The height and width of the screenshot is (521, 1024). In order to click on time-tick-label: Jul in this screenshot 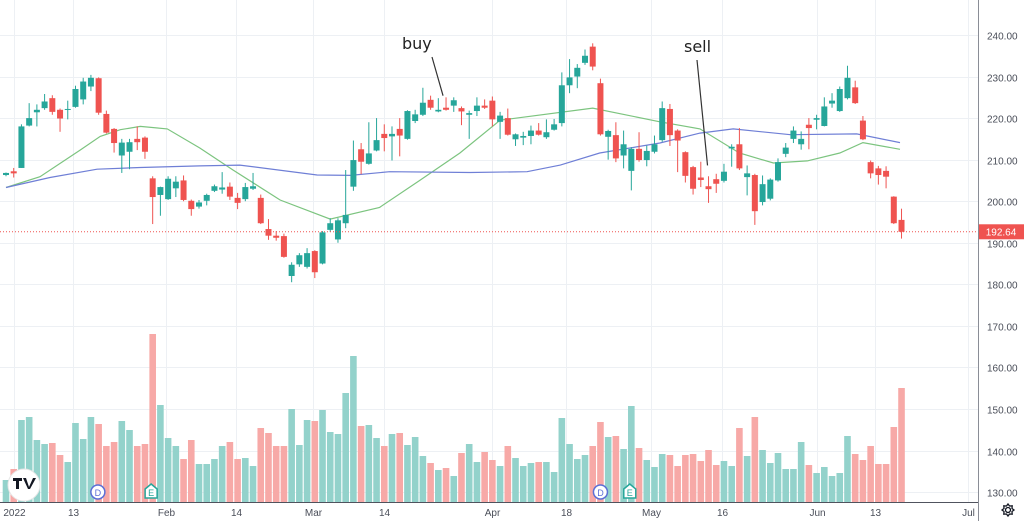, I will do `click(968, 513)`.